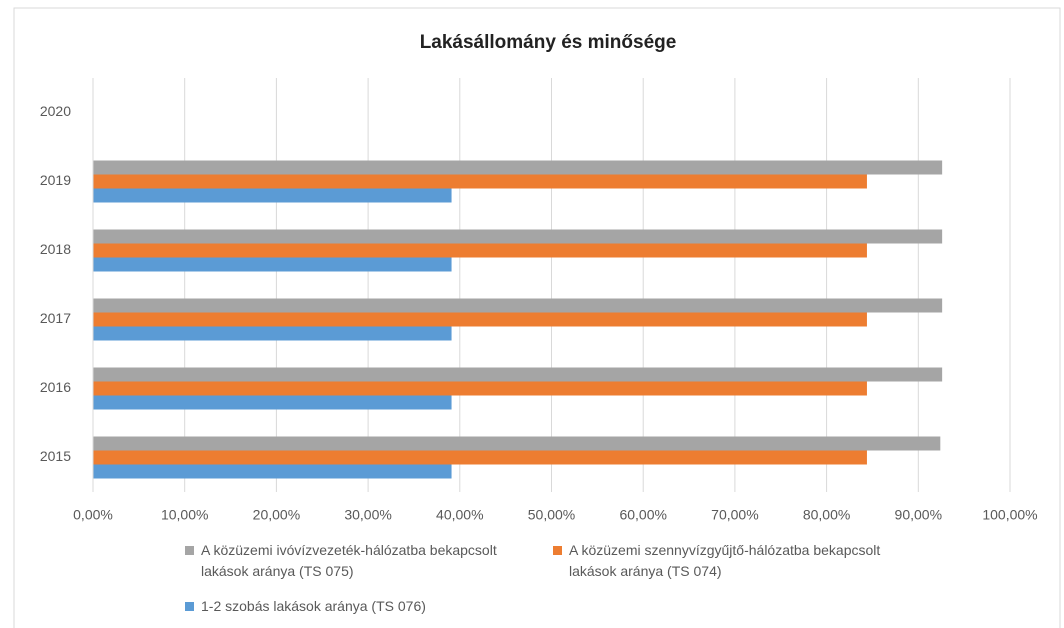  I want to click on y-tick-label: 2018, so click(55, 249).